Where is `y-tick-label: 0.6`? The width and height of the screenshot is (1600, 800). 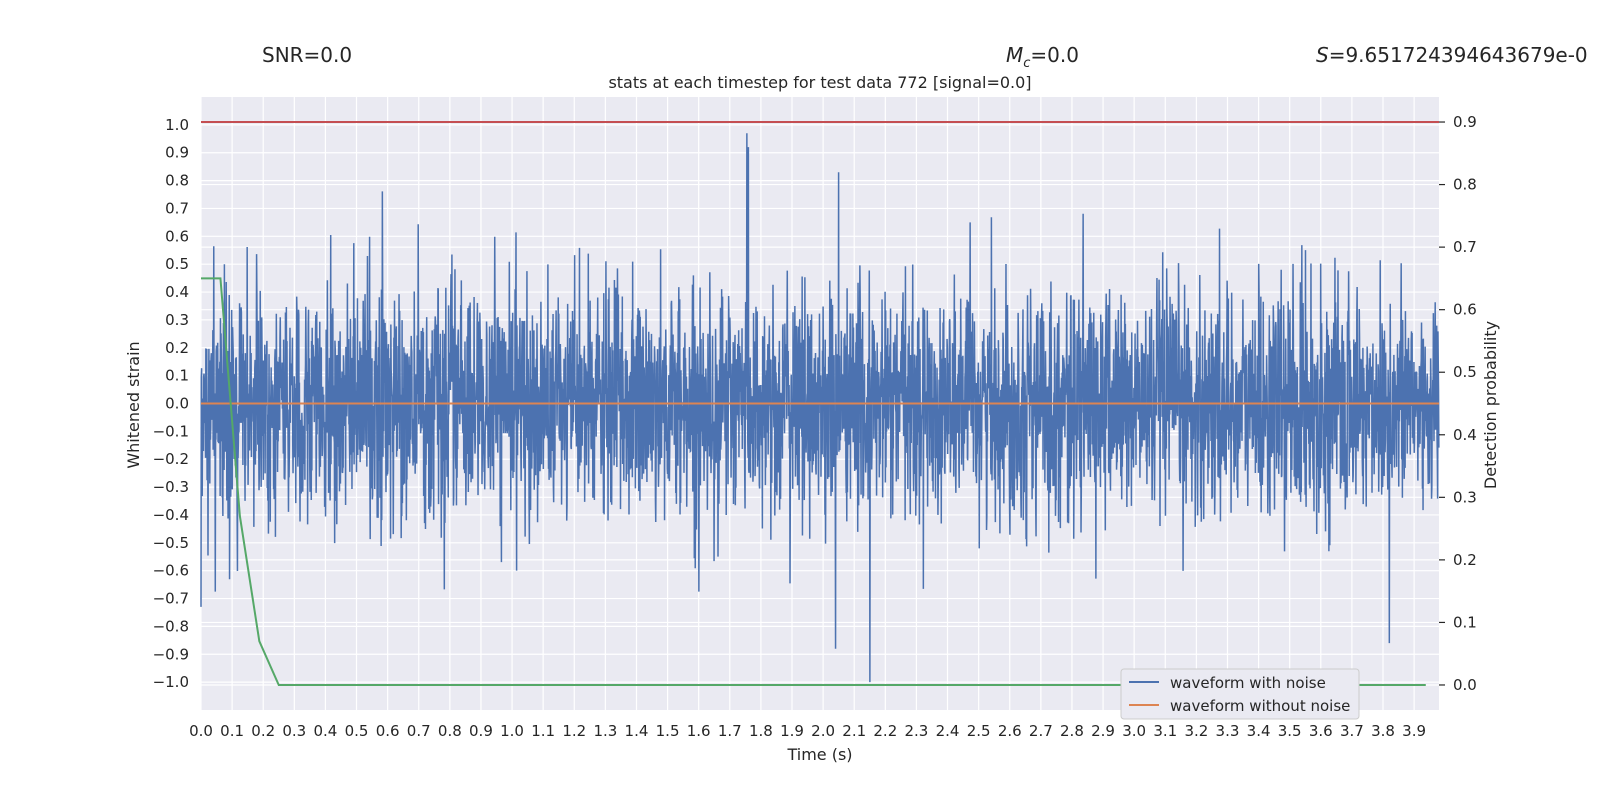
y-tick-label: 0.6 is located at coordinates (177, 236).